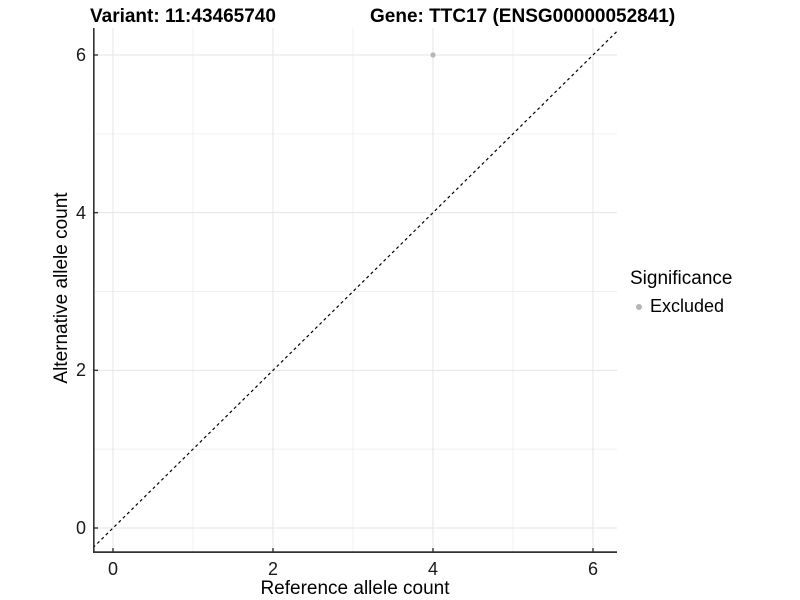  Describe the element at coordinates (183, 16) in the screenshot. I see `plot-title-variant: Variant: 11:43465740` at that location.